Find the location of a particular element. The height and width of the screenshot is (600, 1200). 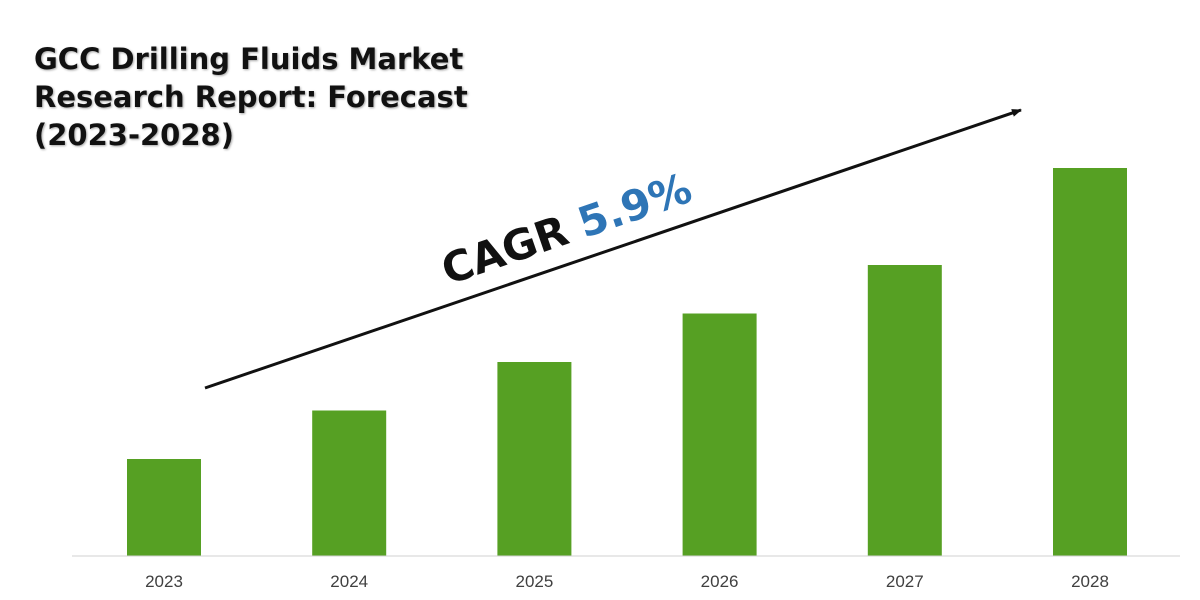

bar-2025 is located at coordinates (534, 459).